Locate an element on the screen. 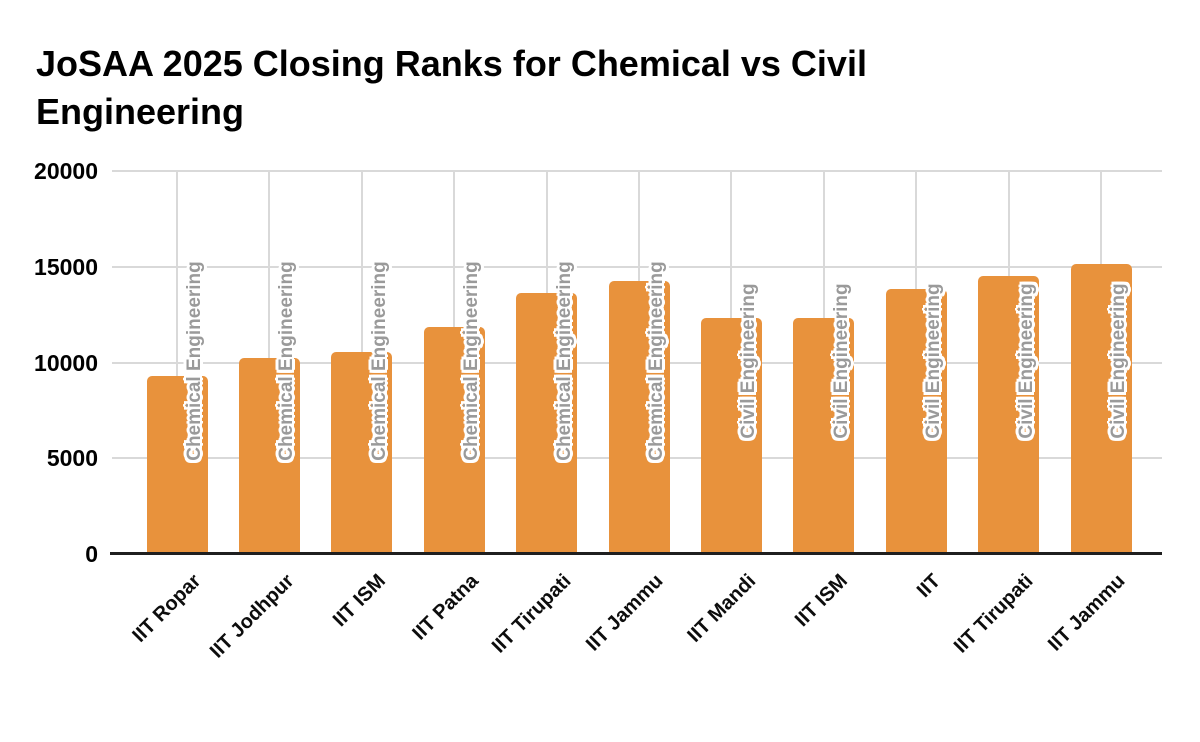 The image size is (1200, 742). y-axis-tick-label: 5000 is located at coordinates (72, 458).